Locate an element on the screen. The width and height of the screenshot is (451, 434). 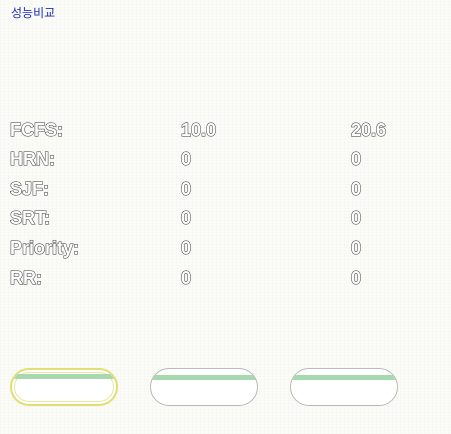
row-rr: RR: 0 0 is located at coordinates (225, 278).